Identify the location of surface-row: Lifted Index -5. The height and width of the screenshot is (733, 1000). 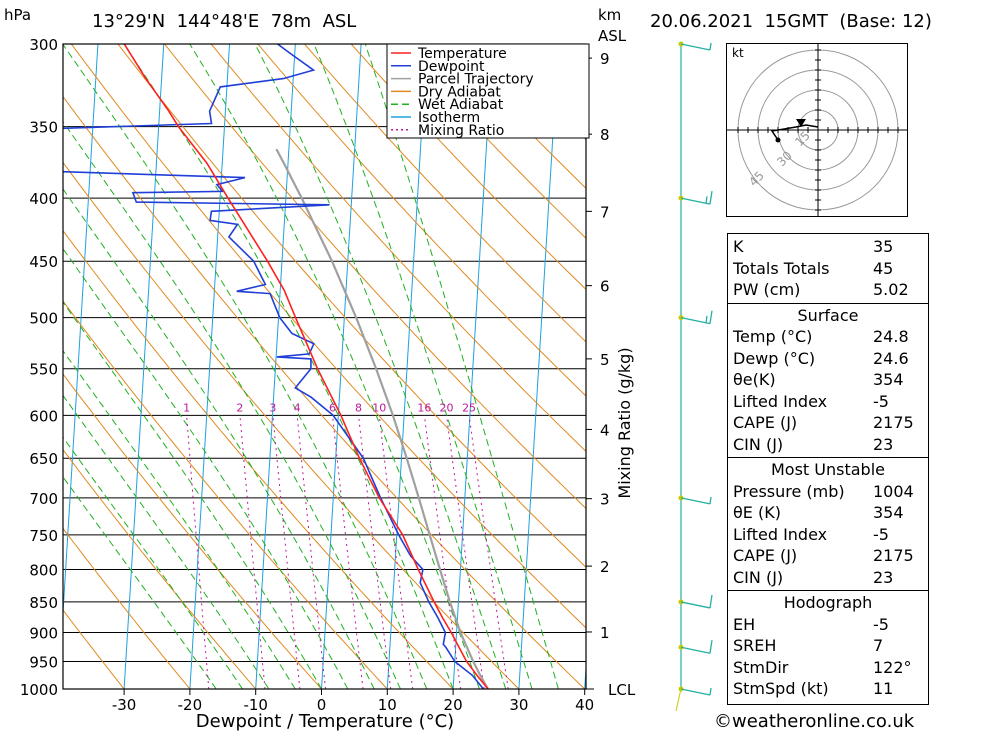
(828, 401).